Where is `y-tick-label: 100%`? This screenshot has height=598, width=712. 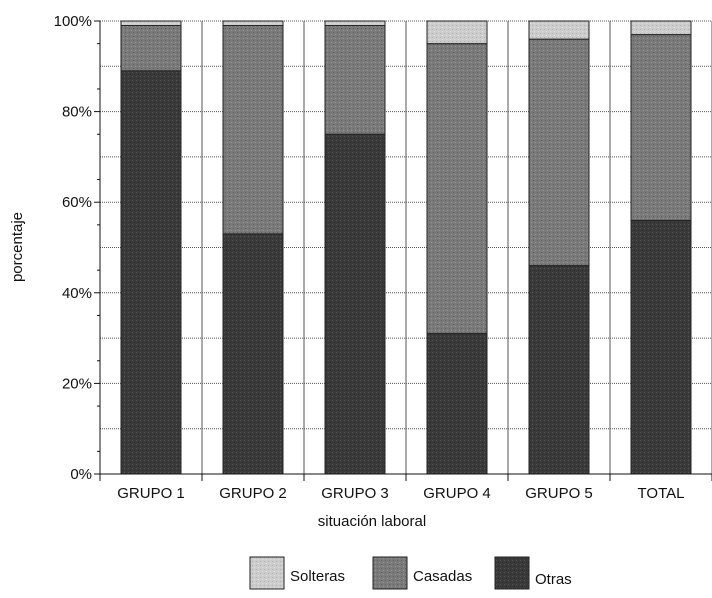
y-tick-label: 100% is located at coordinates (73, 21).